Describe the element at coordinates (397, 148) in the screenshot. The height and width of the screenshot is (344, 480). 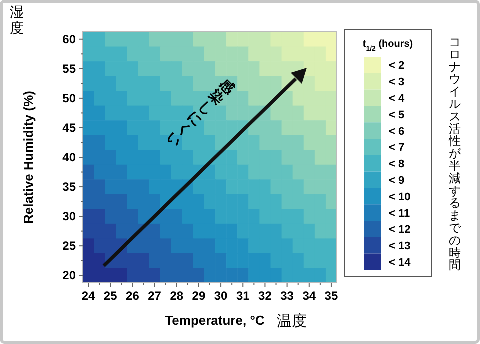
I see `color-bar-label: < 7` at that location.